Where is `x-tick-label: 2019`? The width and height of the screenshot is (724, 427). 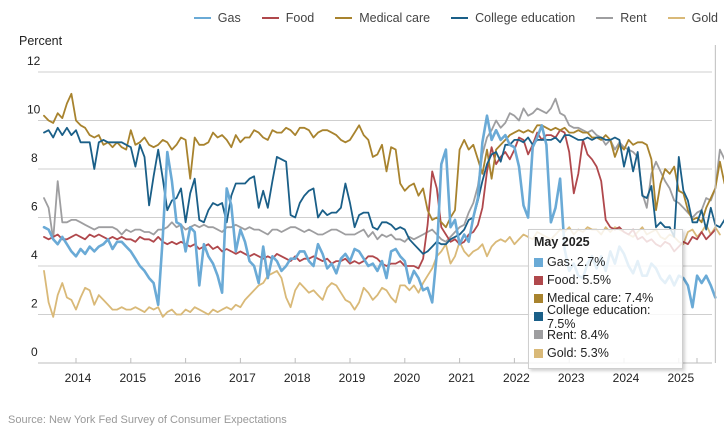 x-tick-label: 2019 is located at coordinates (352, 378).